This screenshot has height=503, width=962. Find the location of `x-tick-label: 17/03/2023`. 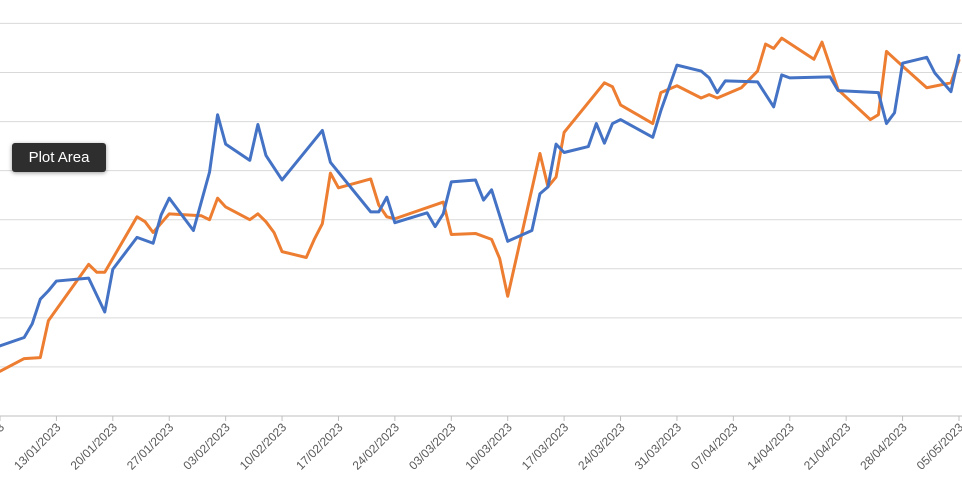

x-tick-label: 17/03/2023 is located at coordinates (545, 446).